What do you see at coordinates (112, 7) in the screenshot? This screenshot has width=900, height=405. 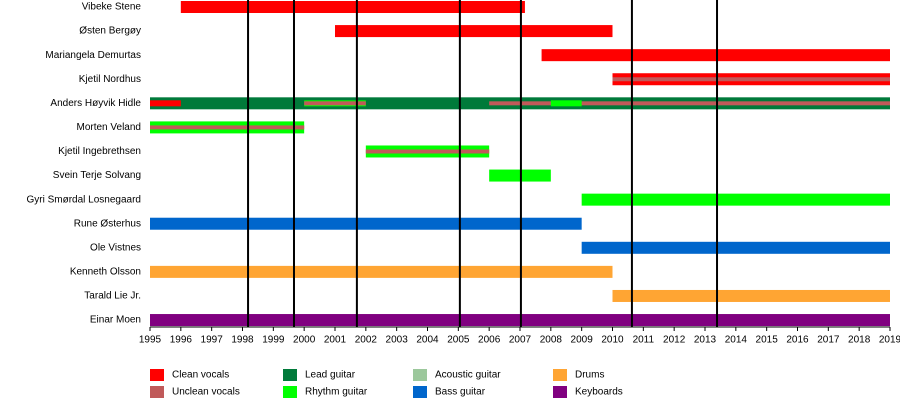 I see `member-label: Vibeke Stene` at bounding box center [112, 7].